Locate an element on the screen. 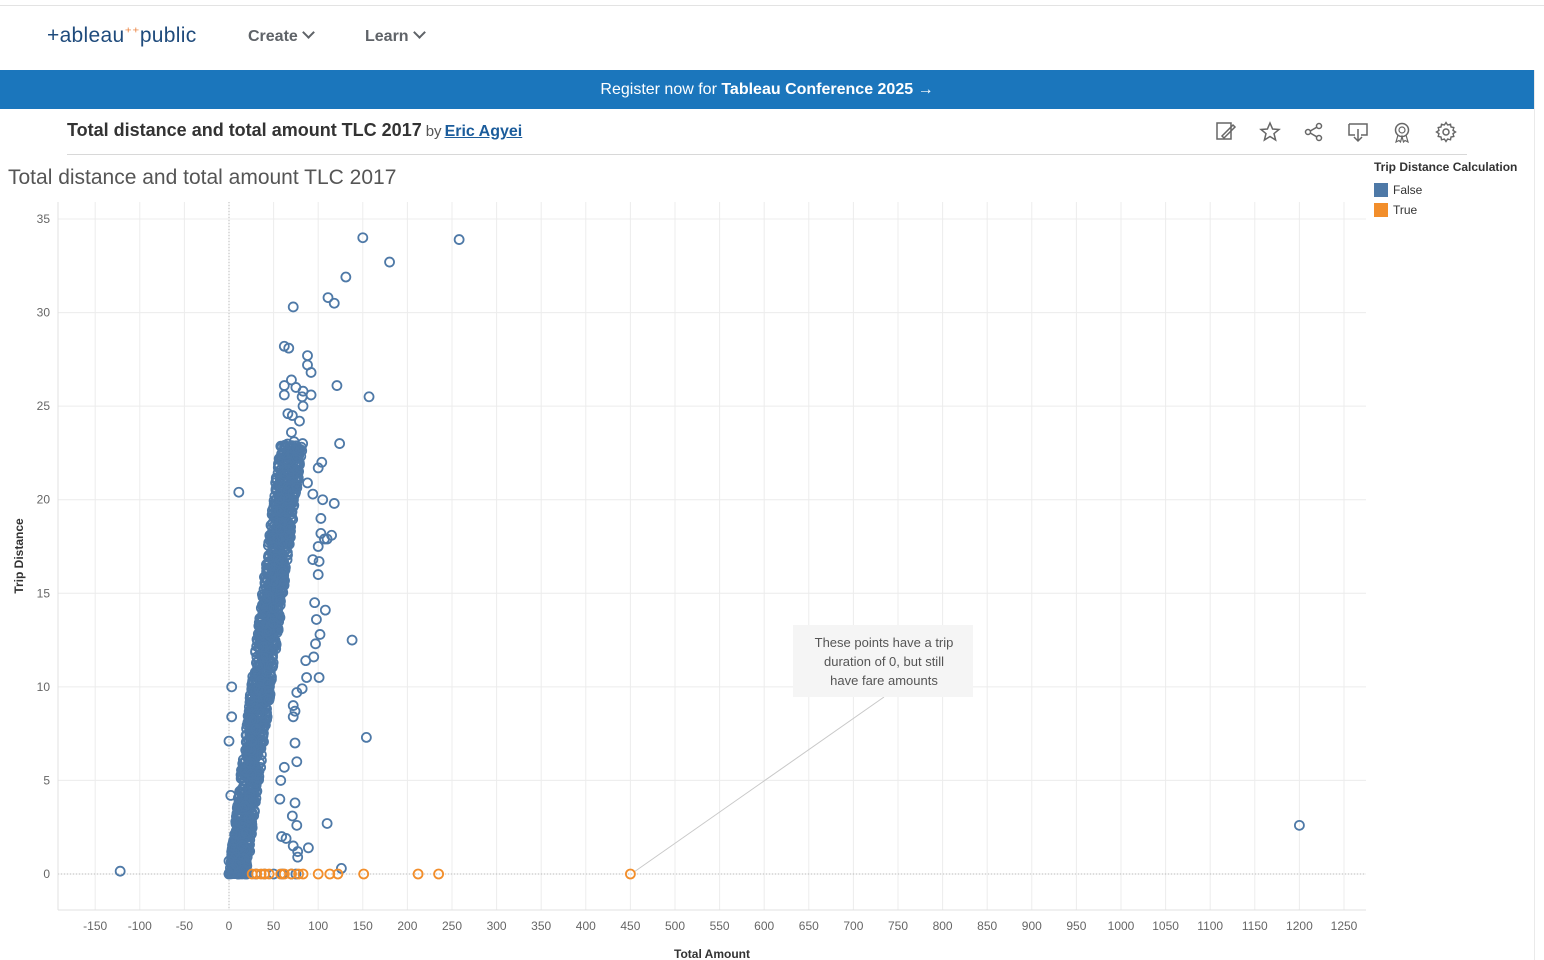 The height and width of the screenshot is (960, 1544). favorite-star-icon is located at coordinates (1270, 132).